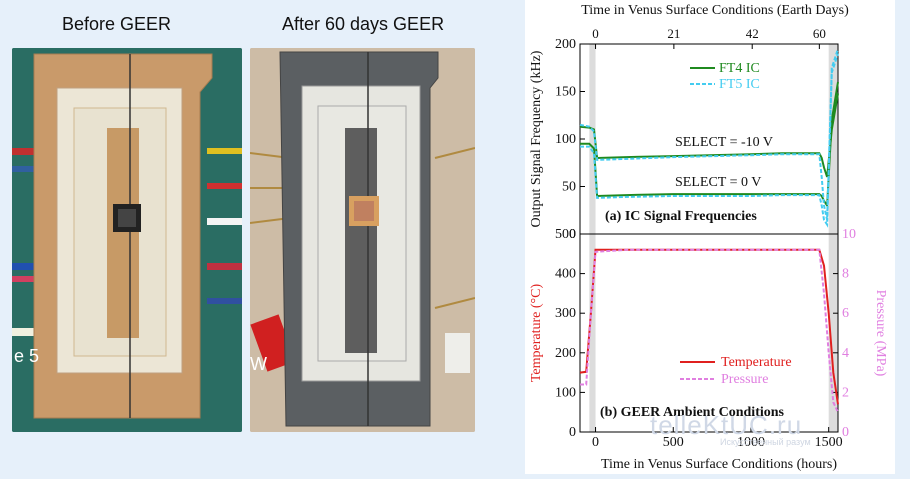 The image size is (910, 479). What do you see at coordinates (719, 464) in the screenshot?
I see `b-x-axis-label: Time in Venus Surface Conditions (hours)` at bounding box center [719, 464].